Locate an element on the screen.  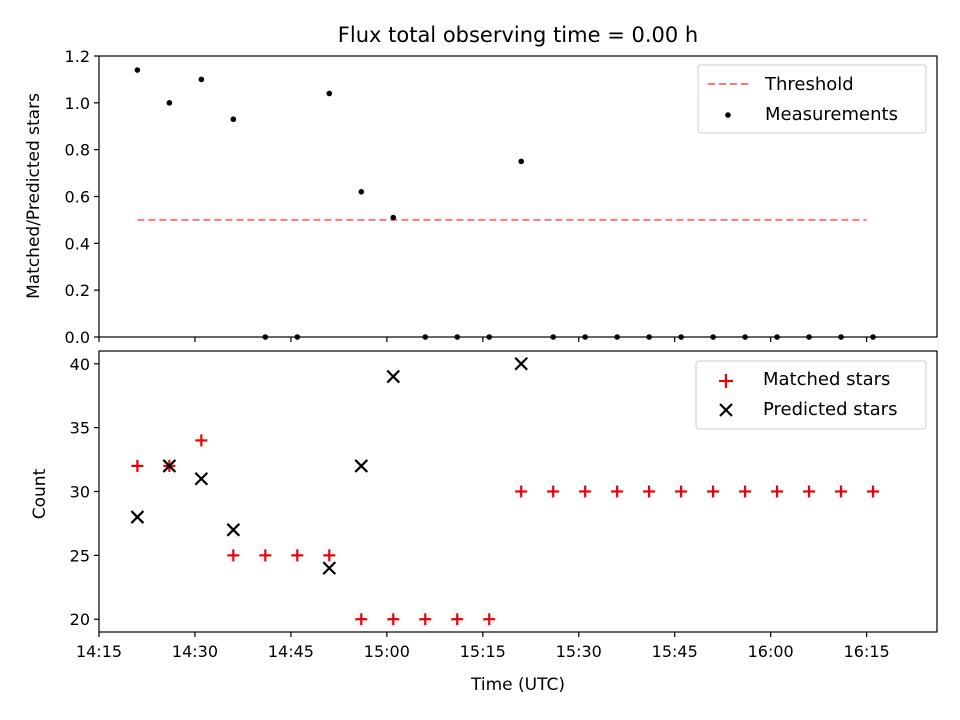
x-tick-label: 16:00 is located at coordinates (771, 651).